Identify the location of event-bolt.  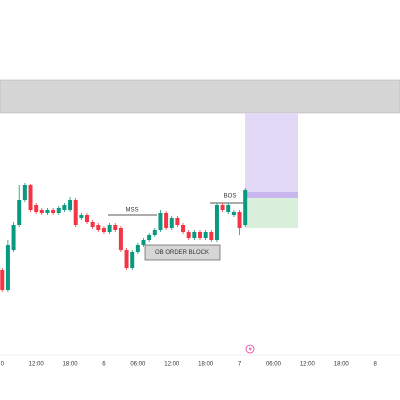
(250, 349).